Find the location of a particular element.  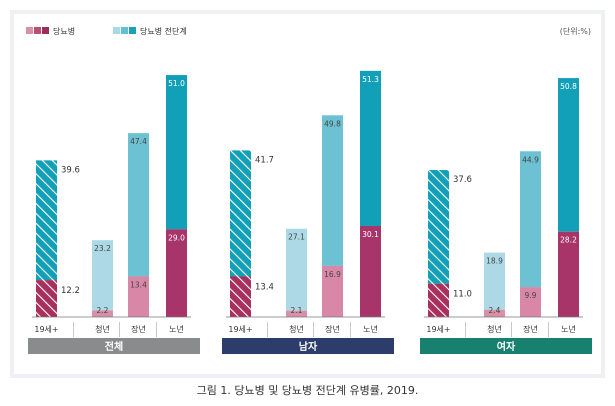

value-label-prediabetes: 47.4 is located at coordinates (138, 141).